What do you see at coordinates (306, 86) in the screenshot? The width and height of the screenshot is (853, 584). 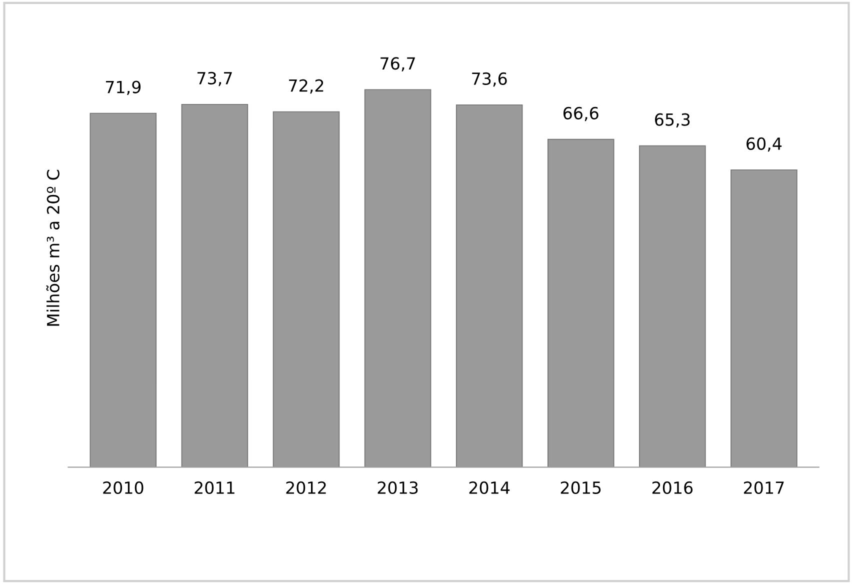 I see `data-label: 72,2` at bounding box center [306, 86].